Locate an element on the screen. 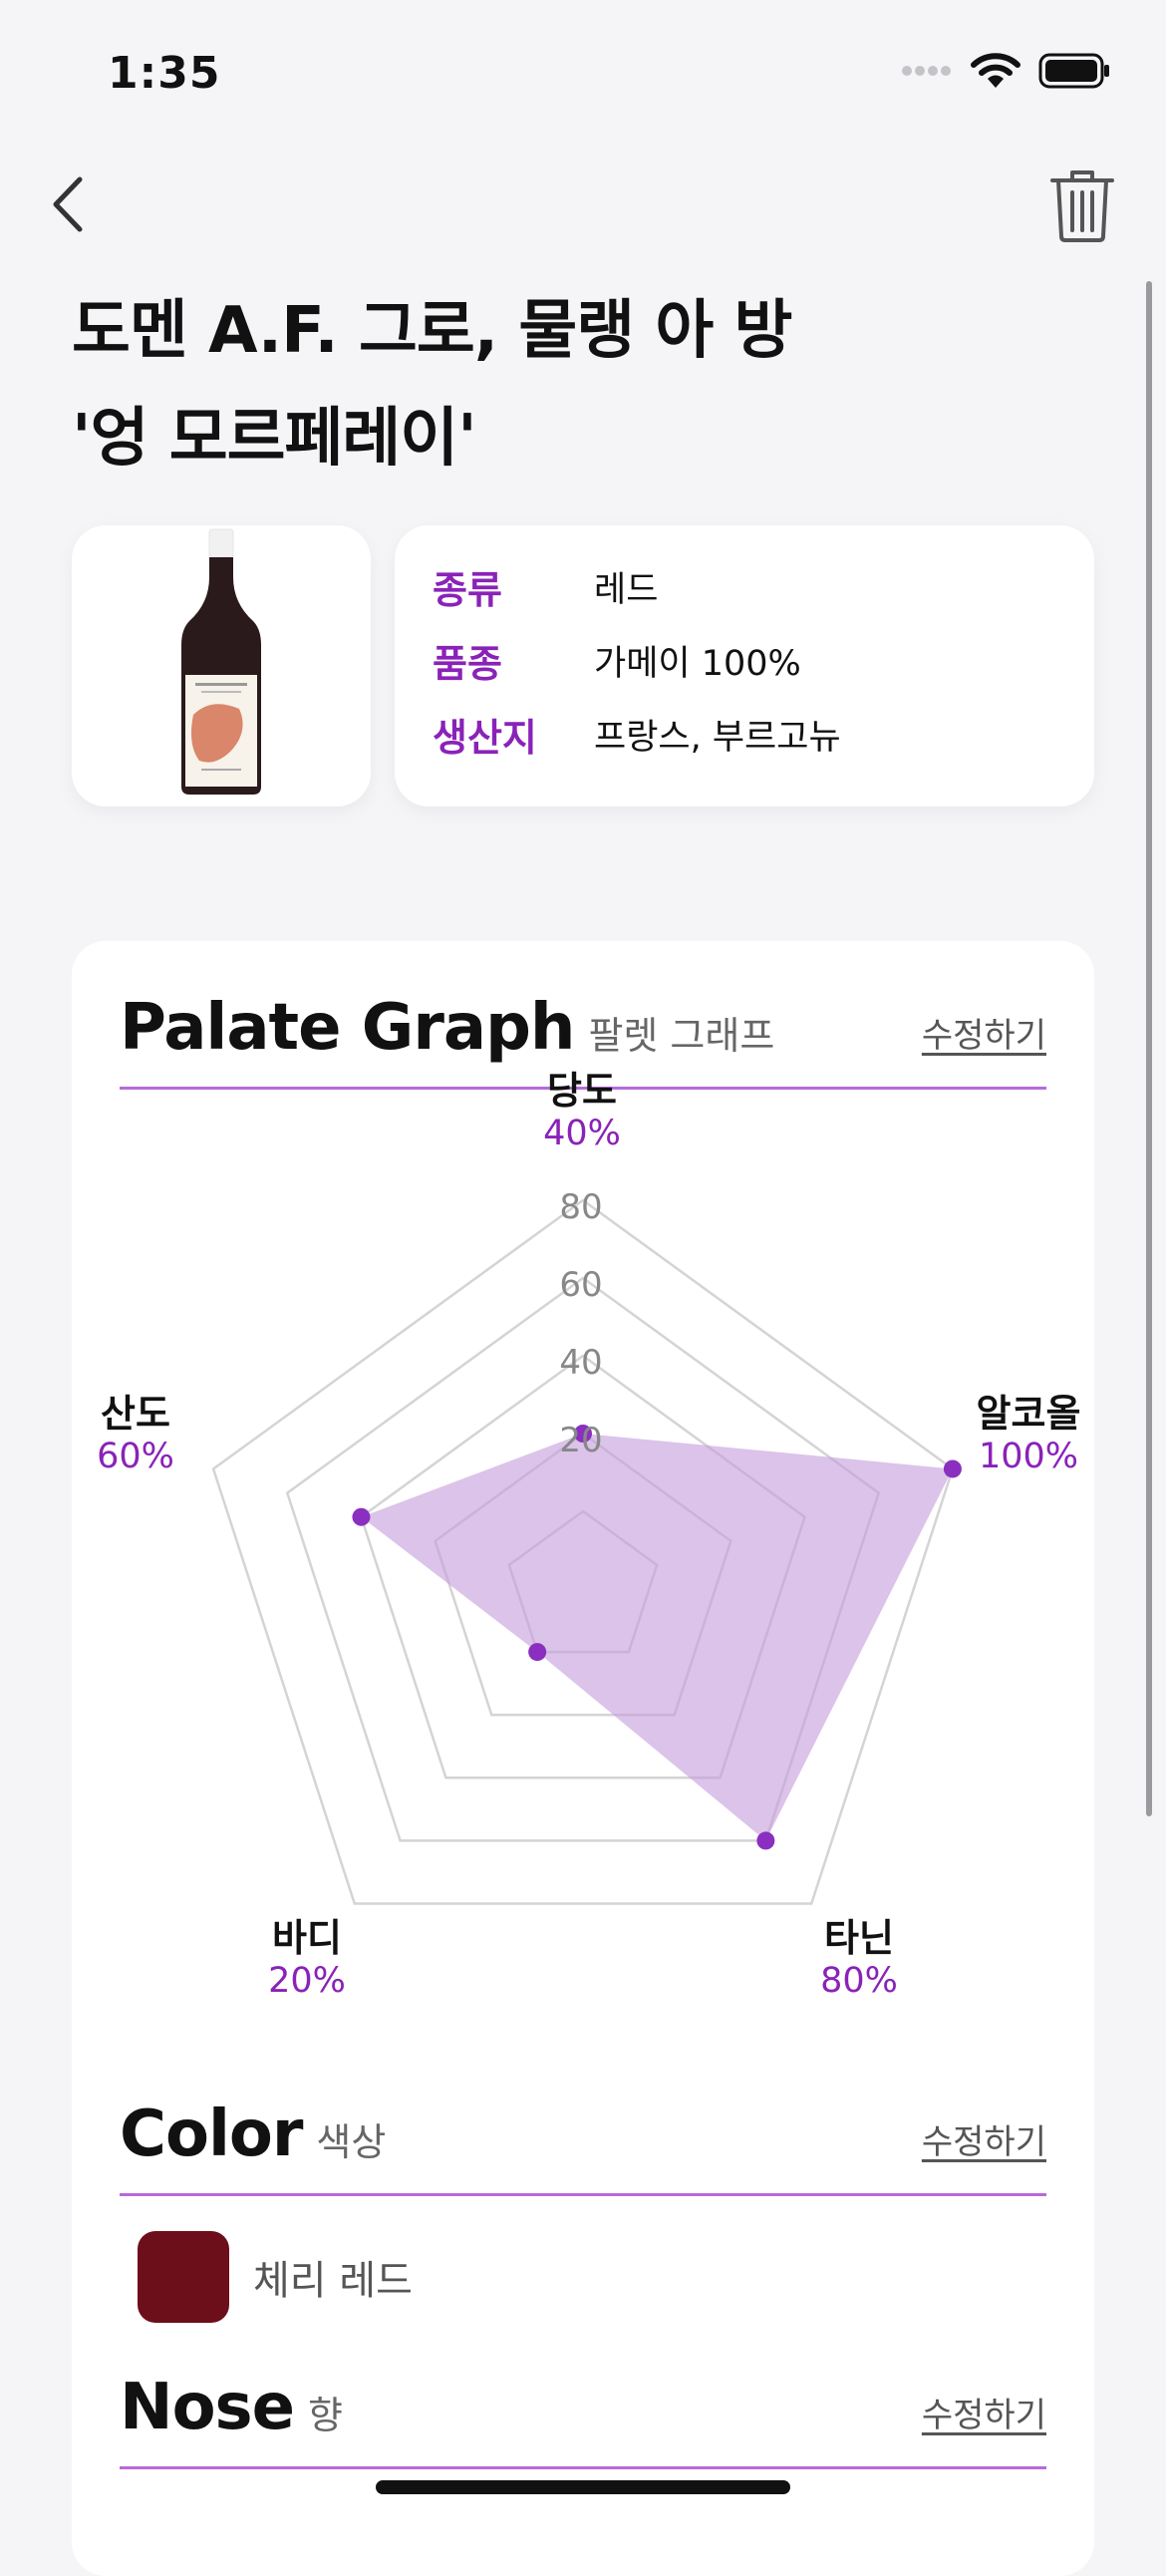 The image size is (1166, 2576). info-row-region: 생산지 프랑스, 부르고뉴 is located at coordinates (637, 734).